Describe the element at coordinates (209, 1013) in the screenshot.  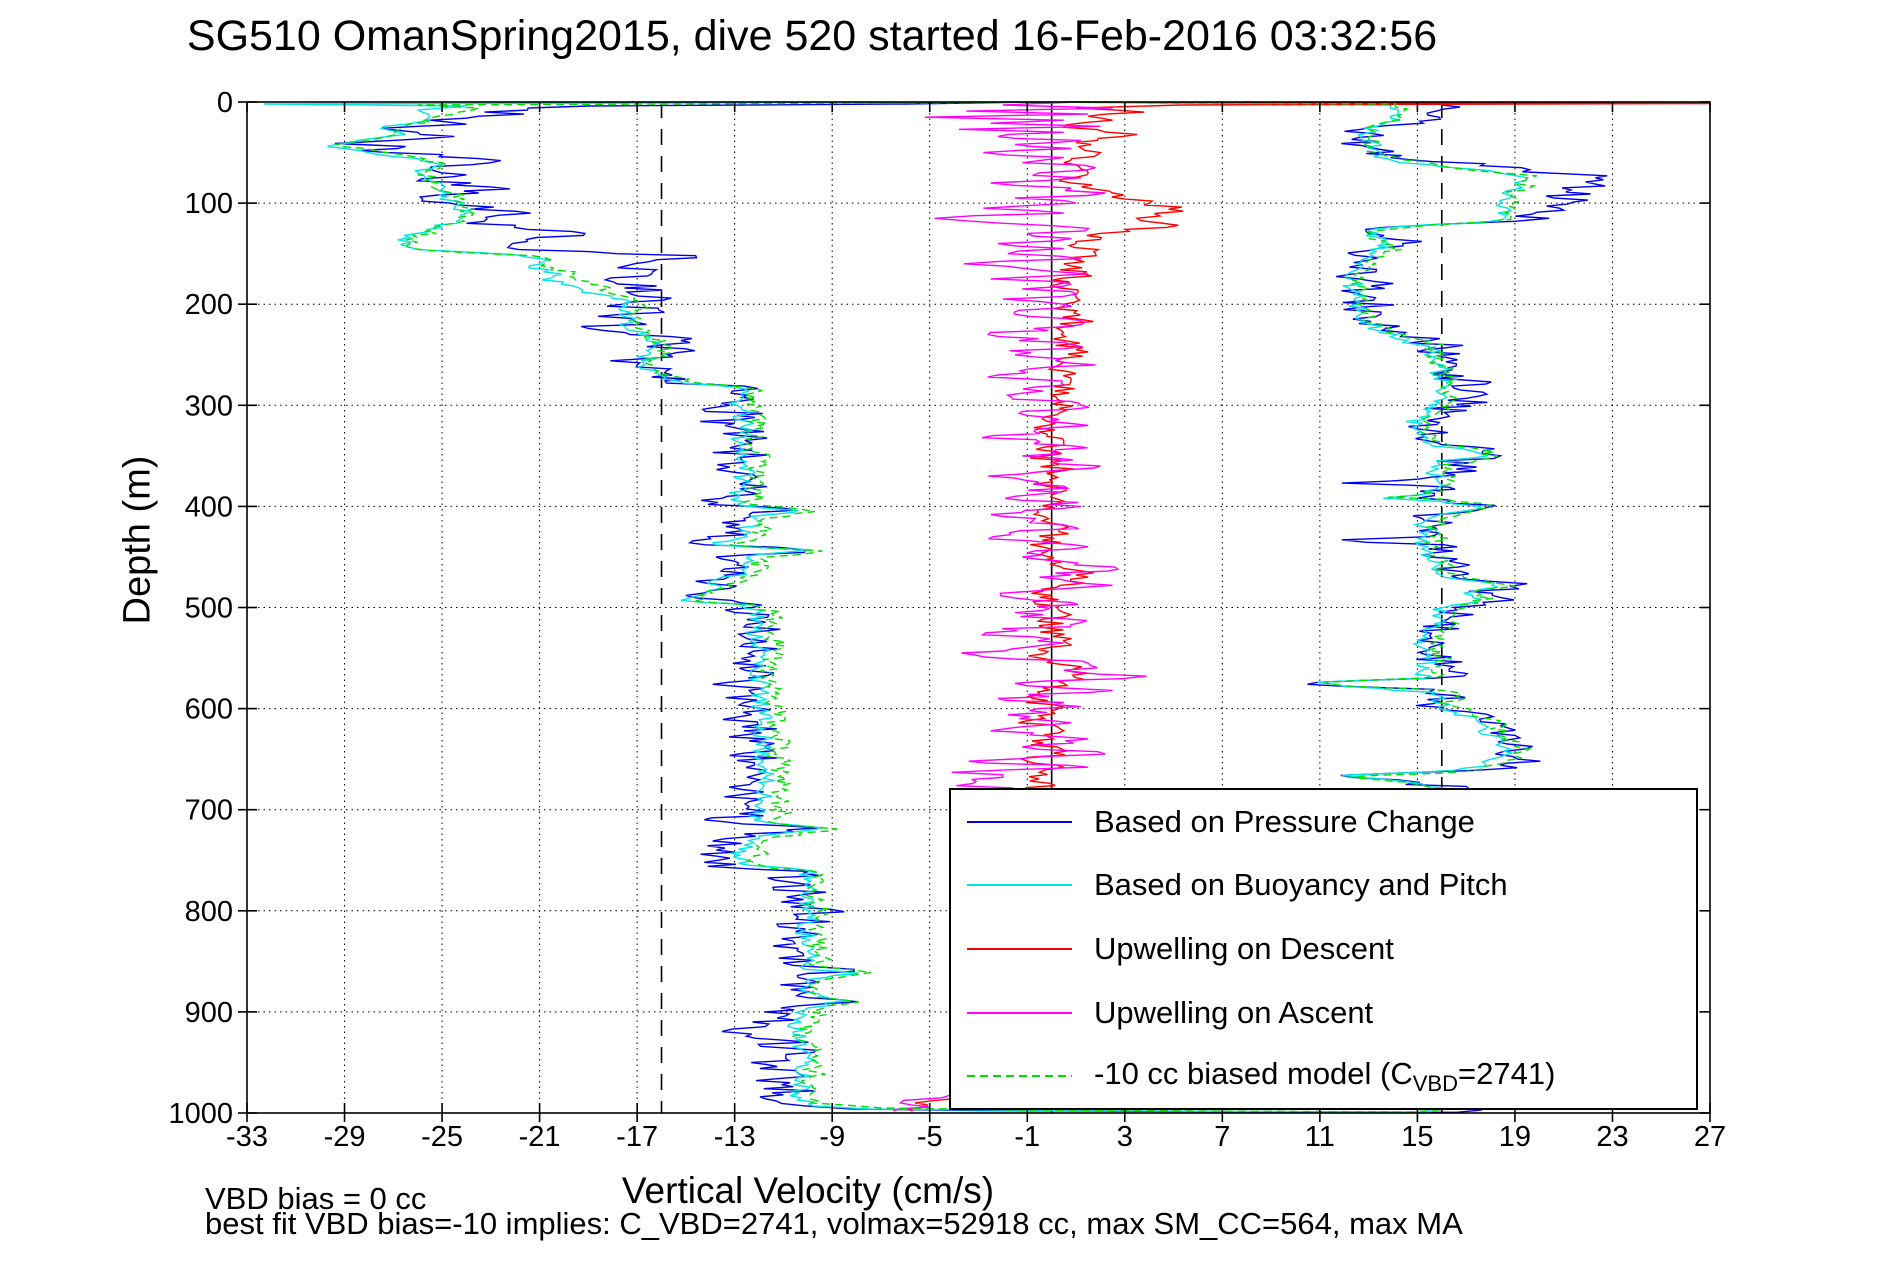
I see `y-tick-label: 900` at that location.